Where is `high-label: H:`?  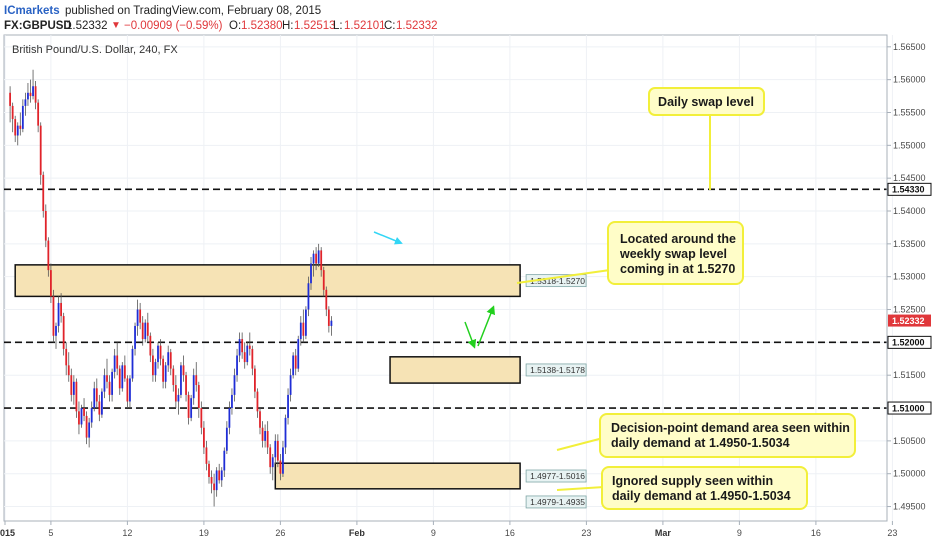
high-label: H: is located at coordinates (288, 26).